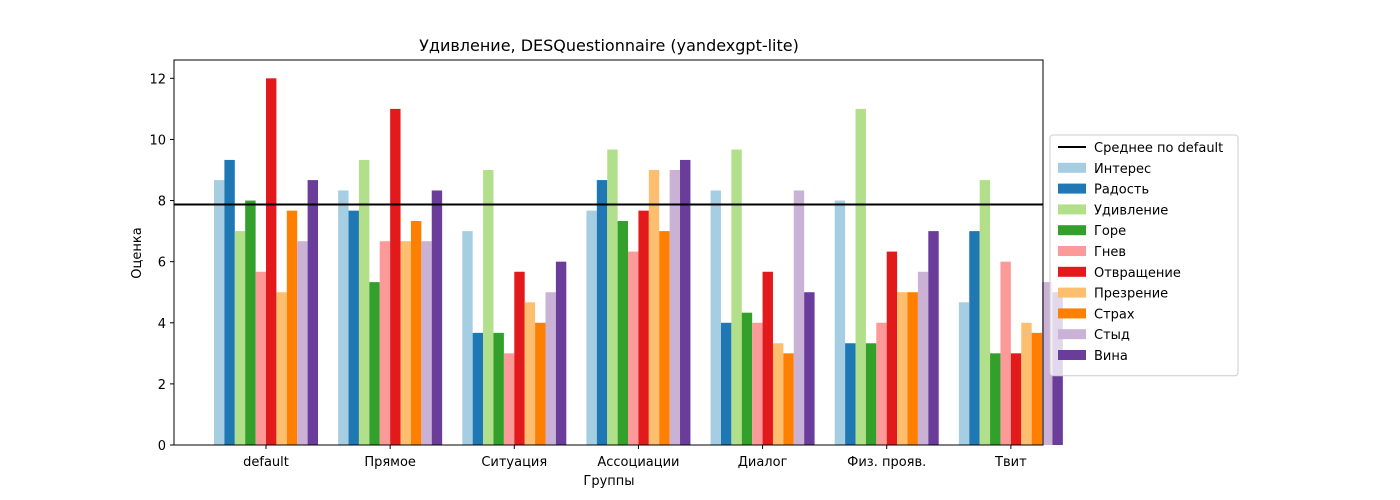  I want to click on x-tick-label: default, so click(266, 462).